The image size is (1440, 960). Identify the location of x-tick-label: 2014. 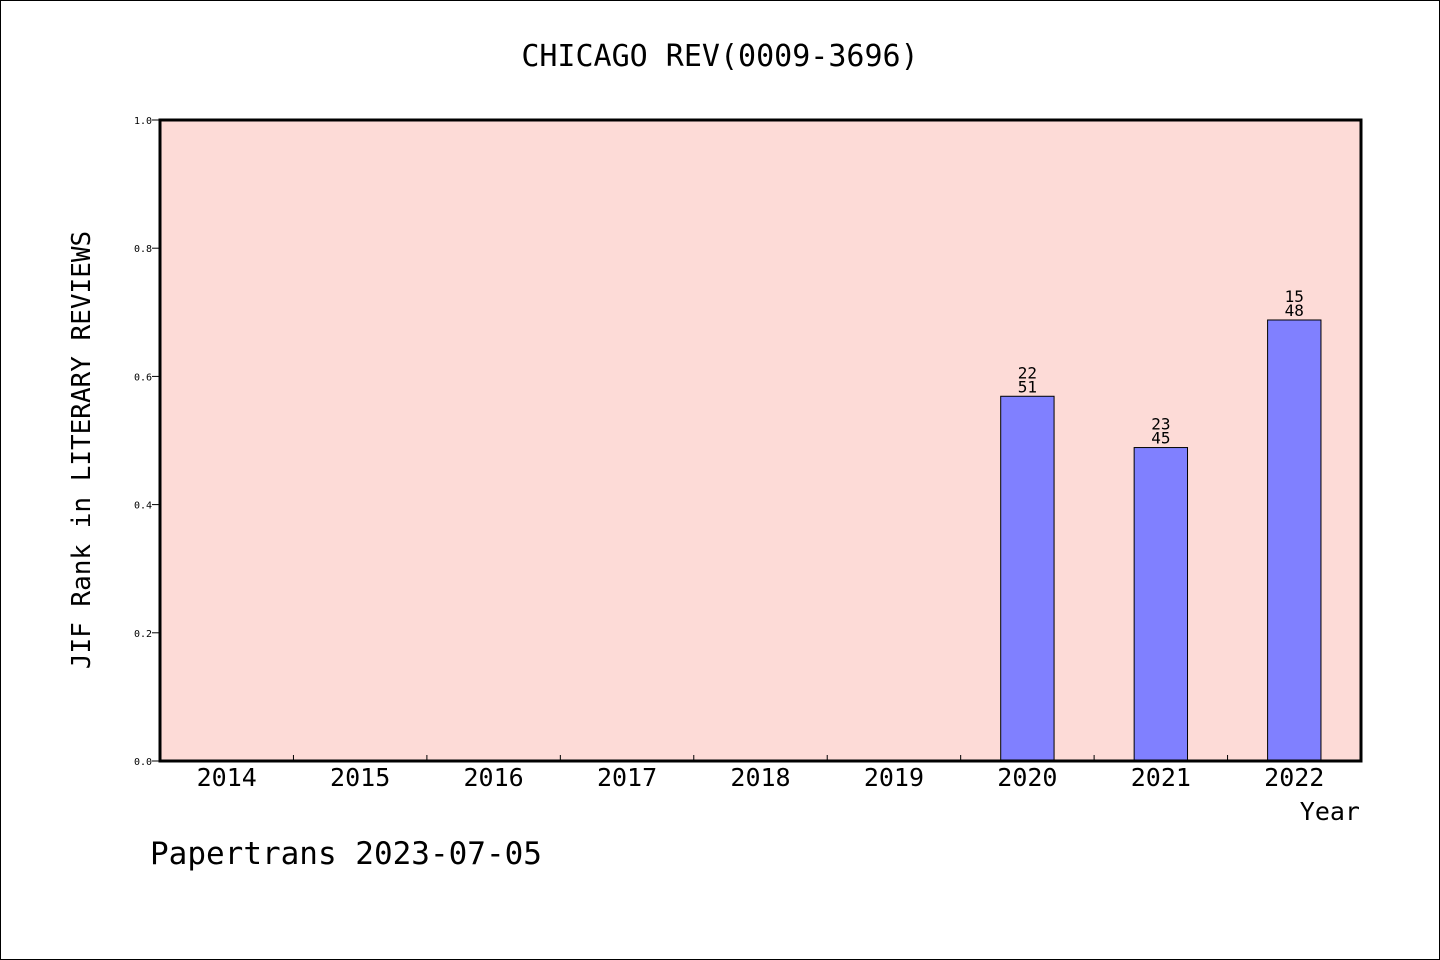
(227, 777).